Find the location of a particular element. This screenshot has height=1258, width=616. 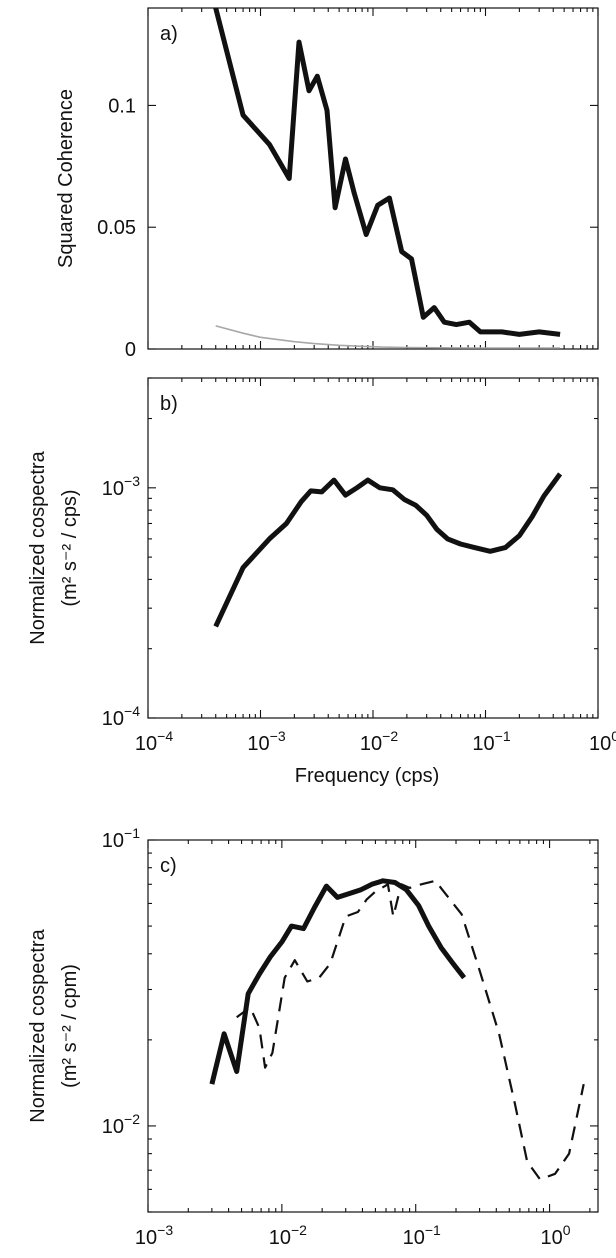

y-tick-label-exp: −1 is located at coordinates (132, 833).